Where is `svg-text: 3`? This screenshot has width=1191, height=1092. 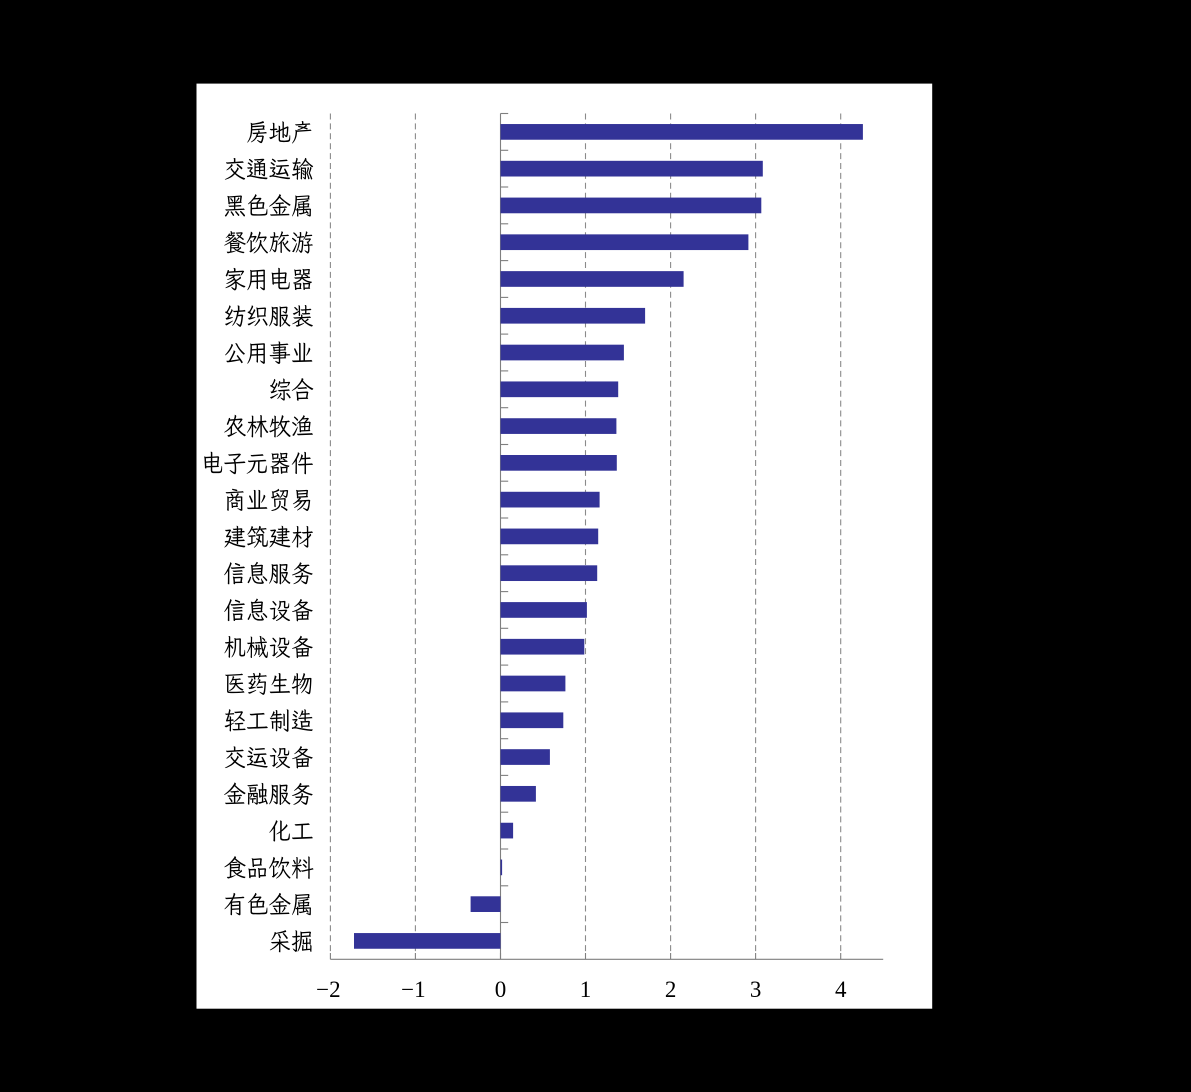 svg-text: 3 is located at coordinates (756, 989).